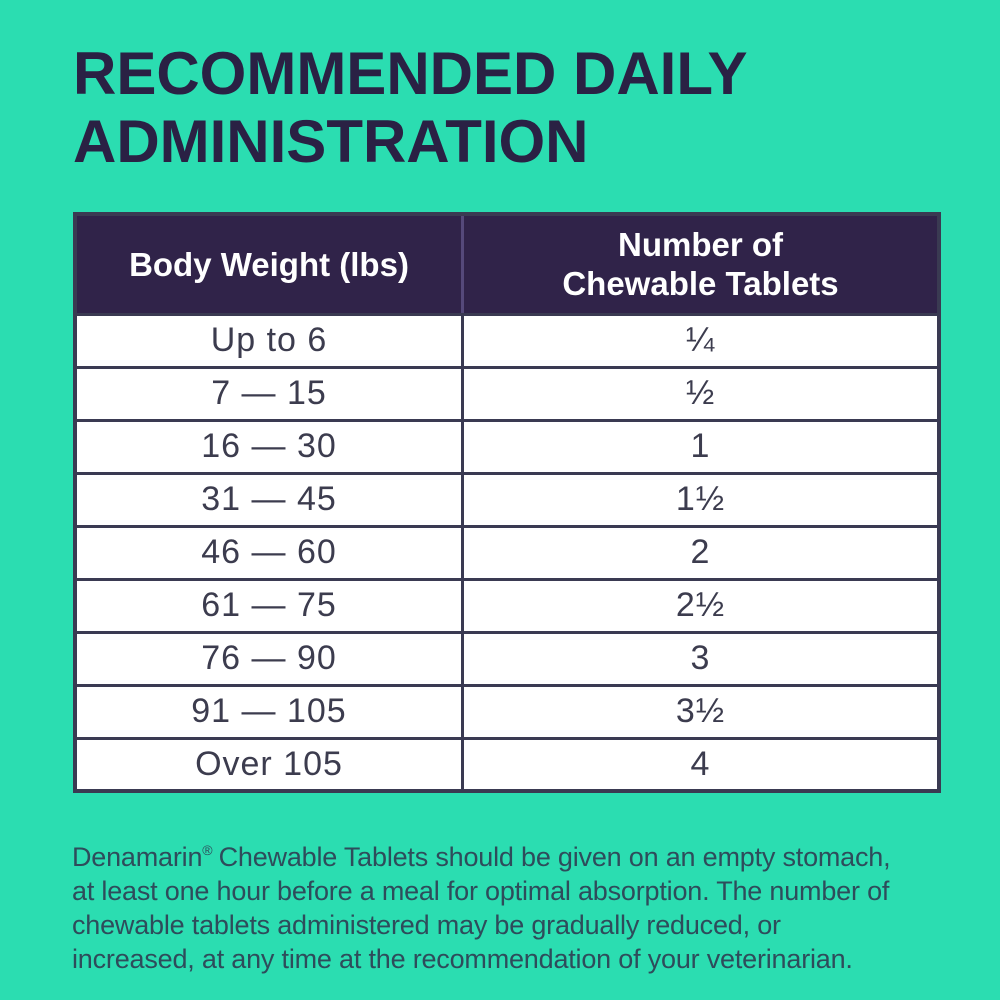 Image resolution: width=1000 pixels, height=1000 pixels. Describe the element at coordinates (701, 711) in the screenshot. I see `tablets-cell: 3½` at that location.